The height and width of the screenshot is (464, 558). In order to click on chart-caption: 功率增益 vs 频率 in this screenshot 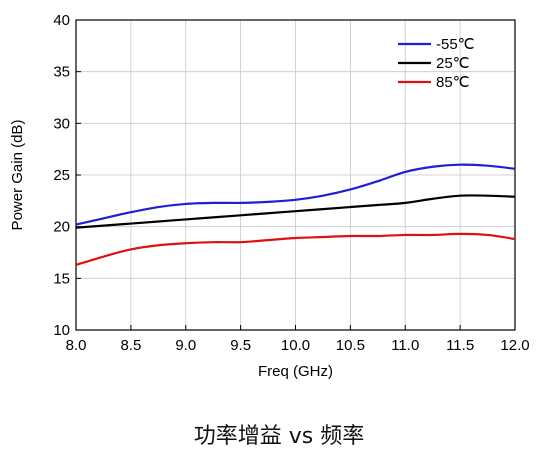, I will do `click(279, 436)`.